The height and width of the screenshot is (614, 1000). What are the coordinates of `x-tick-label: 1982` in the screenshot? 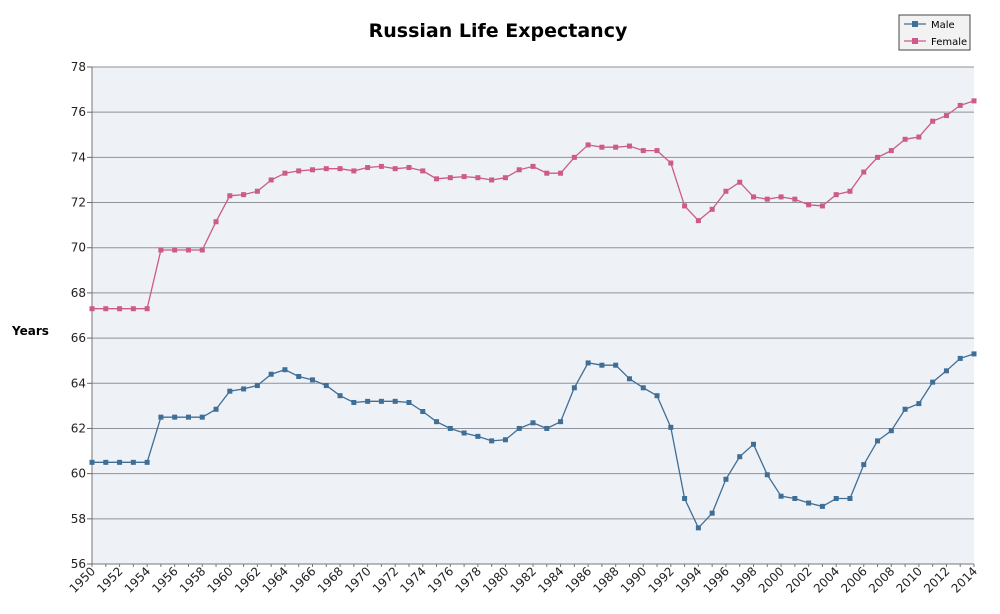 It's located at (523, 579).